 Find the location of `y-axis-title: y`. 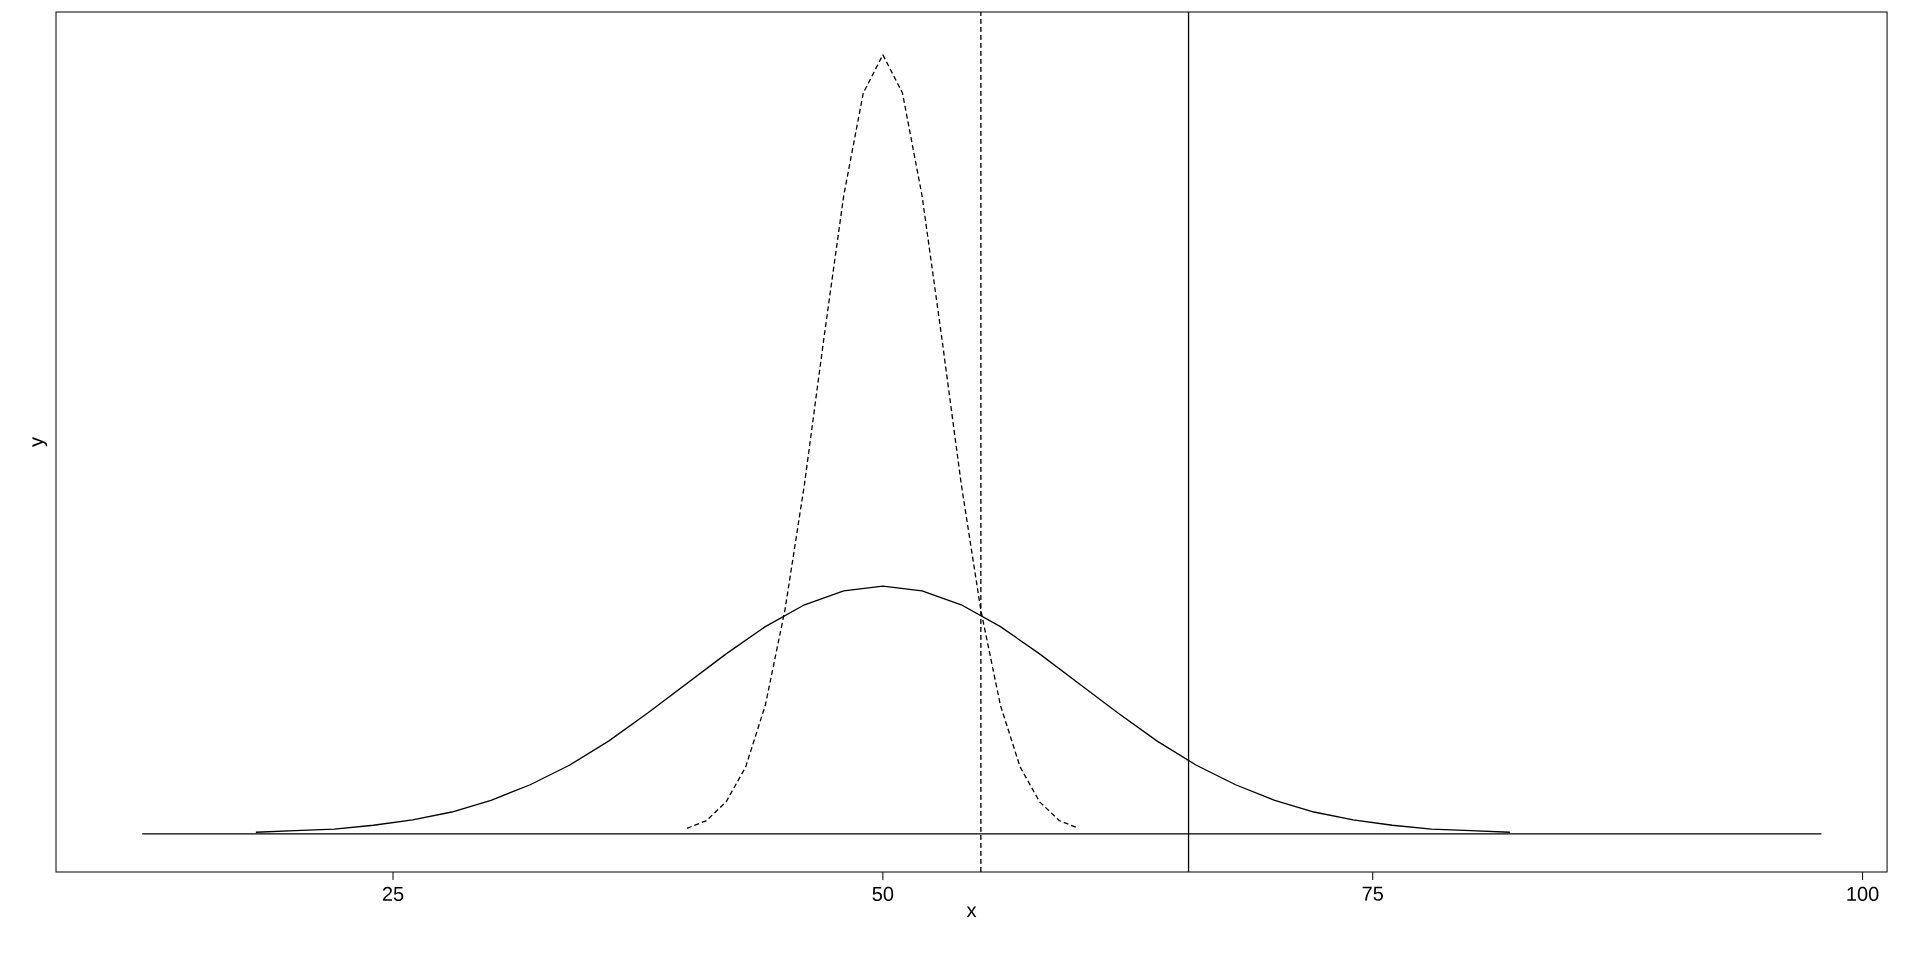

y-axis-title: y is located at coordinates (40, 442).